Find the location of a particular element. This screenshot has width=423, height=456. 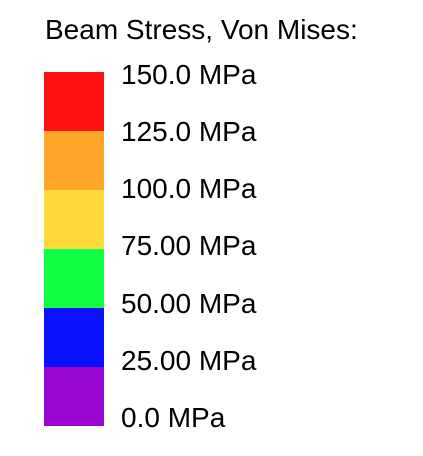

tick-label-25: 25.00 MPa is located at coordinates (189, 360).